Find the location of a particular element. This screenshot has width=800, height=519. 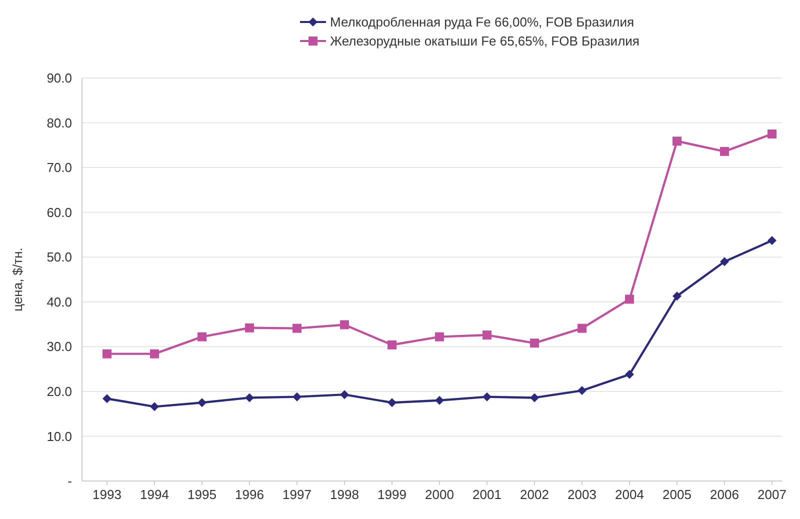

x-tick-label: 1994 is located at coordinates (154, 494).